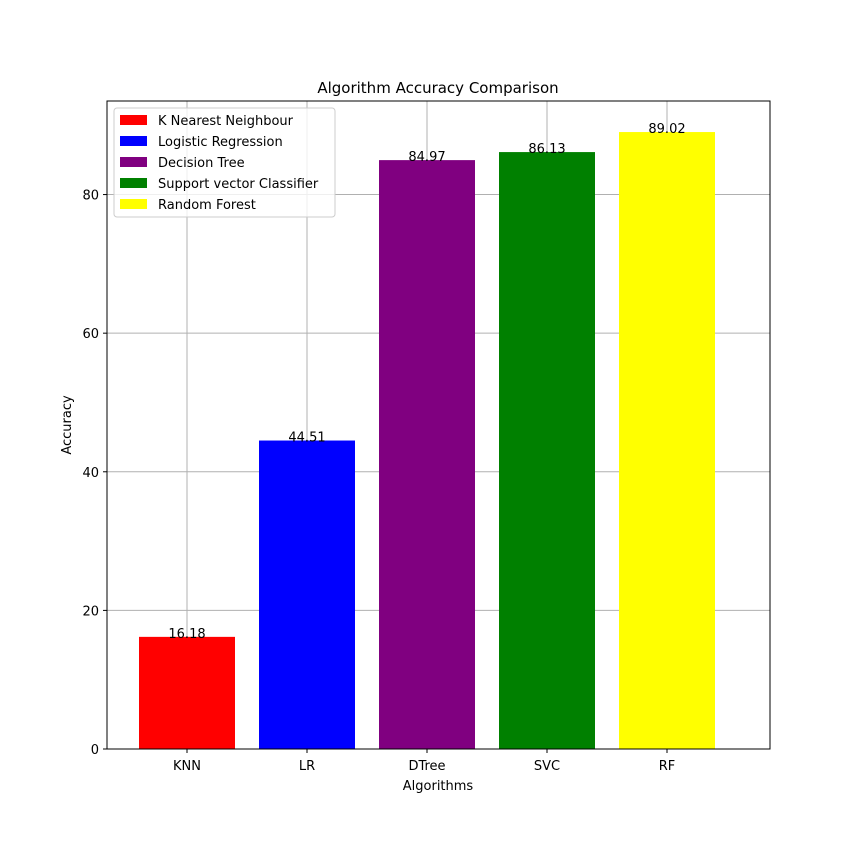 The width and height of the screenshot is (855, 842). What do you see at coordinates (307, 766) in the screenshot?
I see `x-tick-label: LR` at bounding box center [307, 766].